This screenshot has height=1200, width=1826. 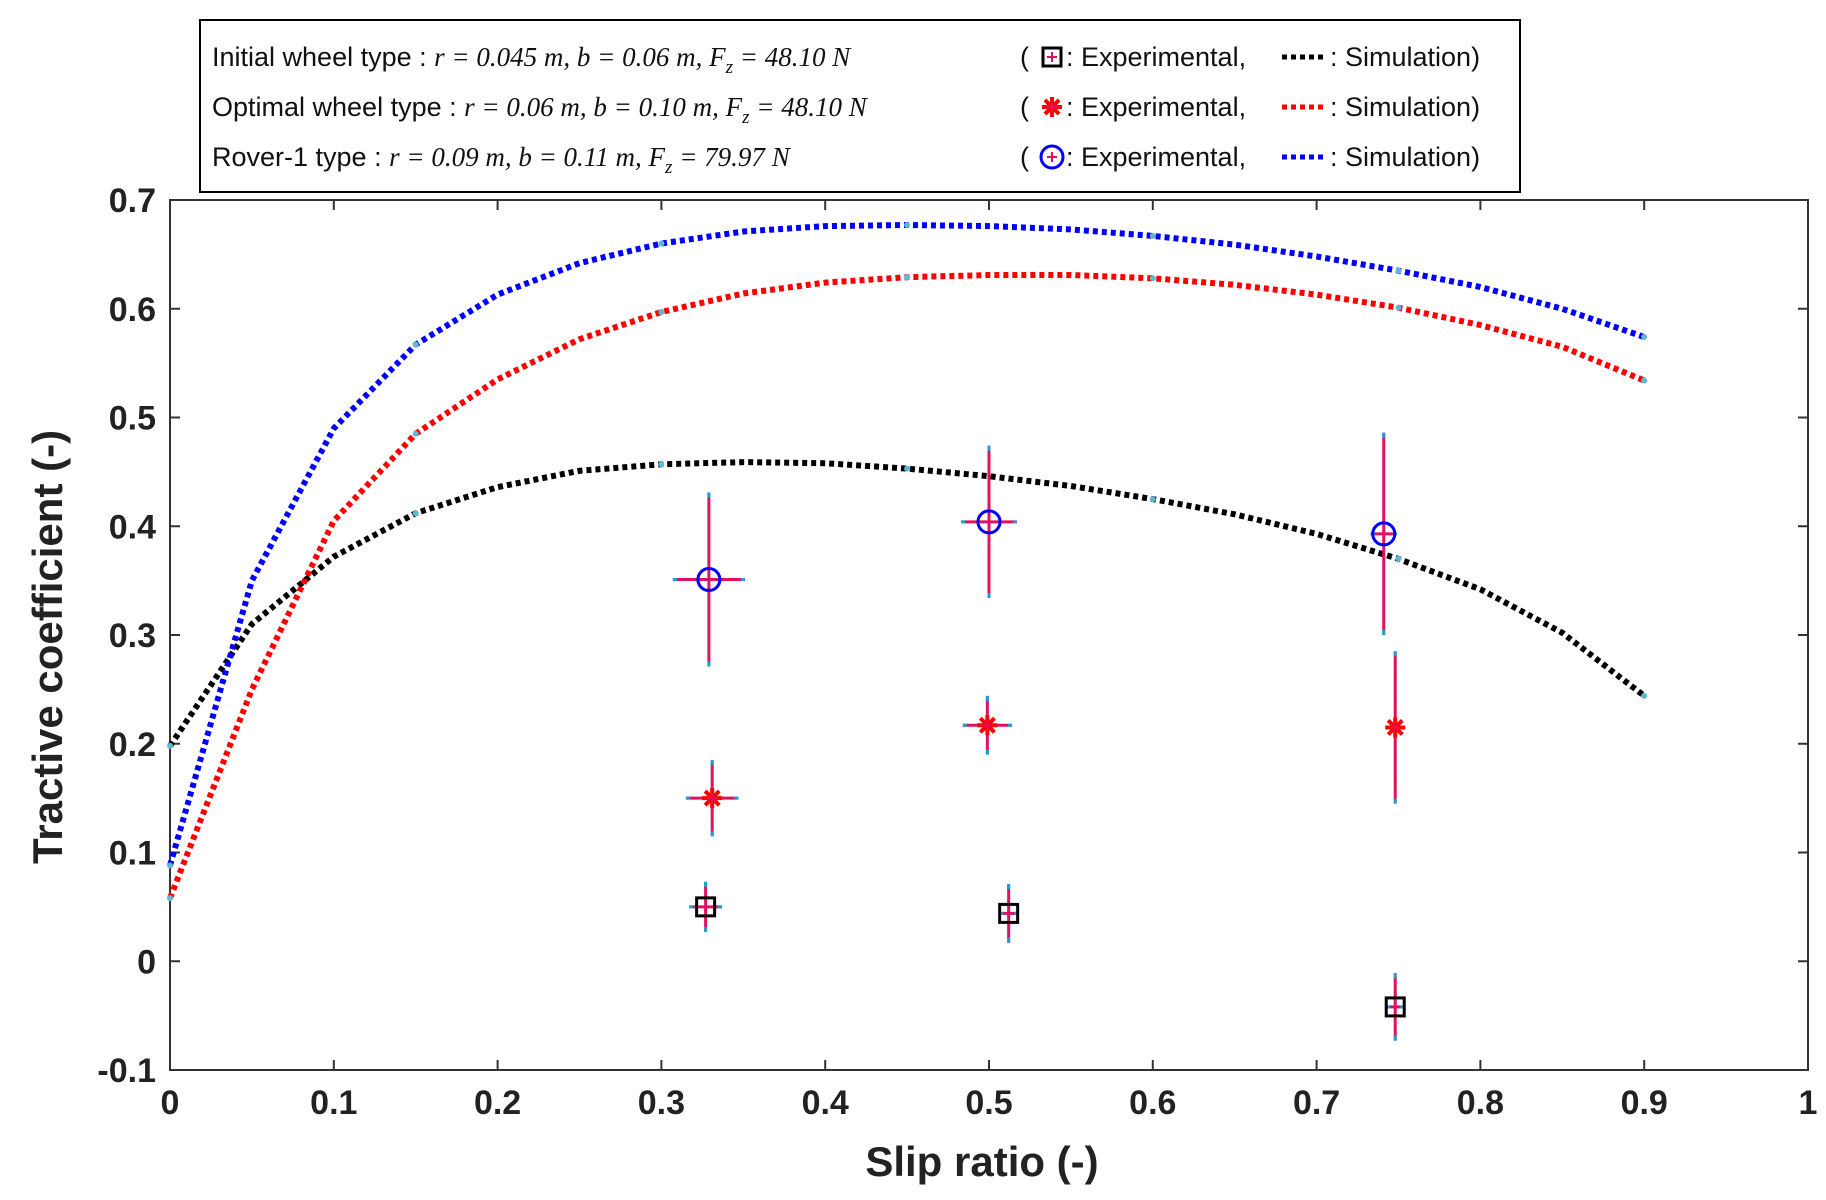 I want to click on x-tick-label: 0.3, so click(x=661, y=1103).